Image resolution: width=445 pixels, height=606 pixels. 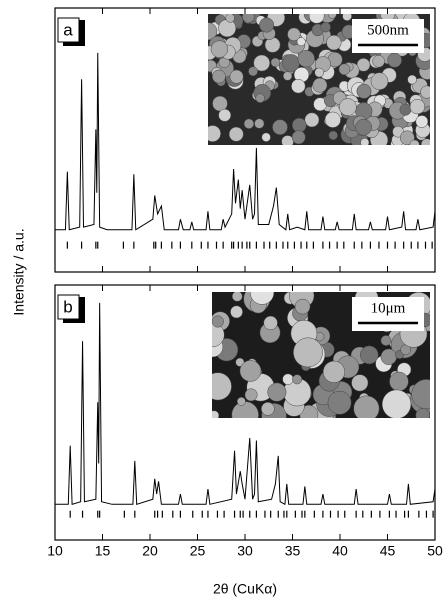 What do you see at coordinates (388, 308) in the screenshot?
I see `scale-bar-label: 10μm` at bounding box center [388, 308].